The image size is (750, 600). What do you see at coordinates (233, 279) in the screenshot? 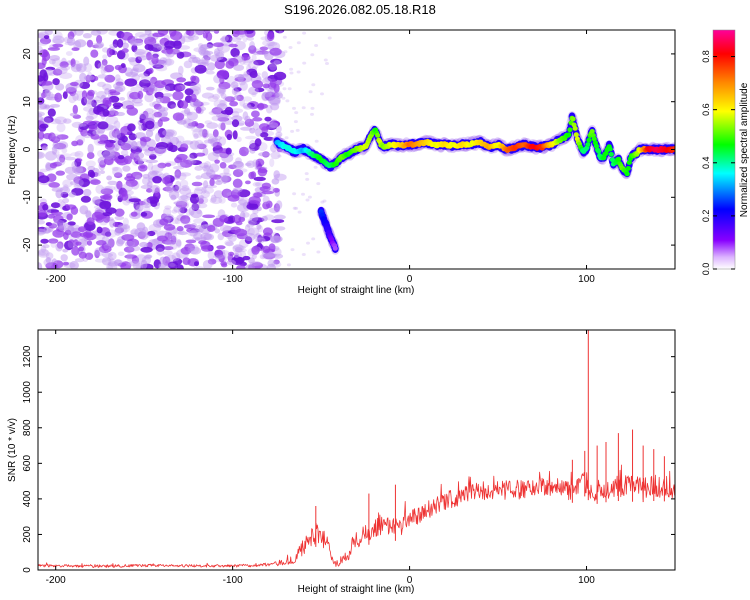
I see `spectrogram-x-tick-label: -100` at bounding box center [233, 279].